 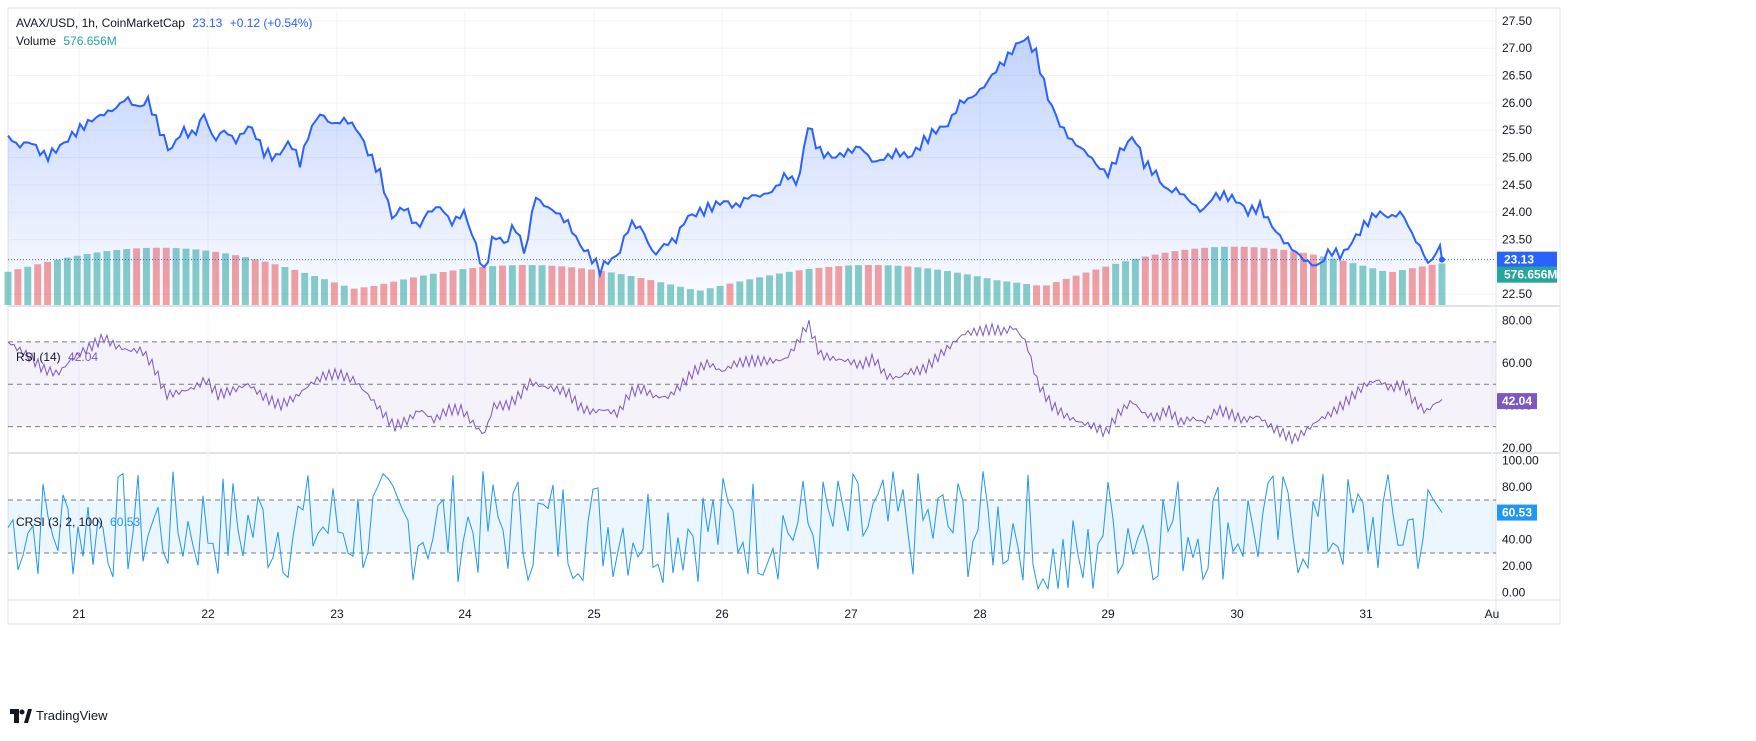 What do you see at coordinates (1442, 259) in the screenshot?
I see `last-price-dot` at bounding box center [1442, 259].